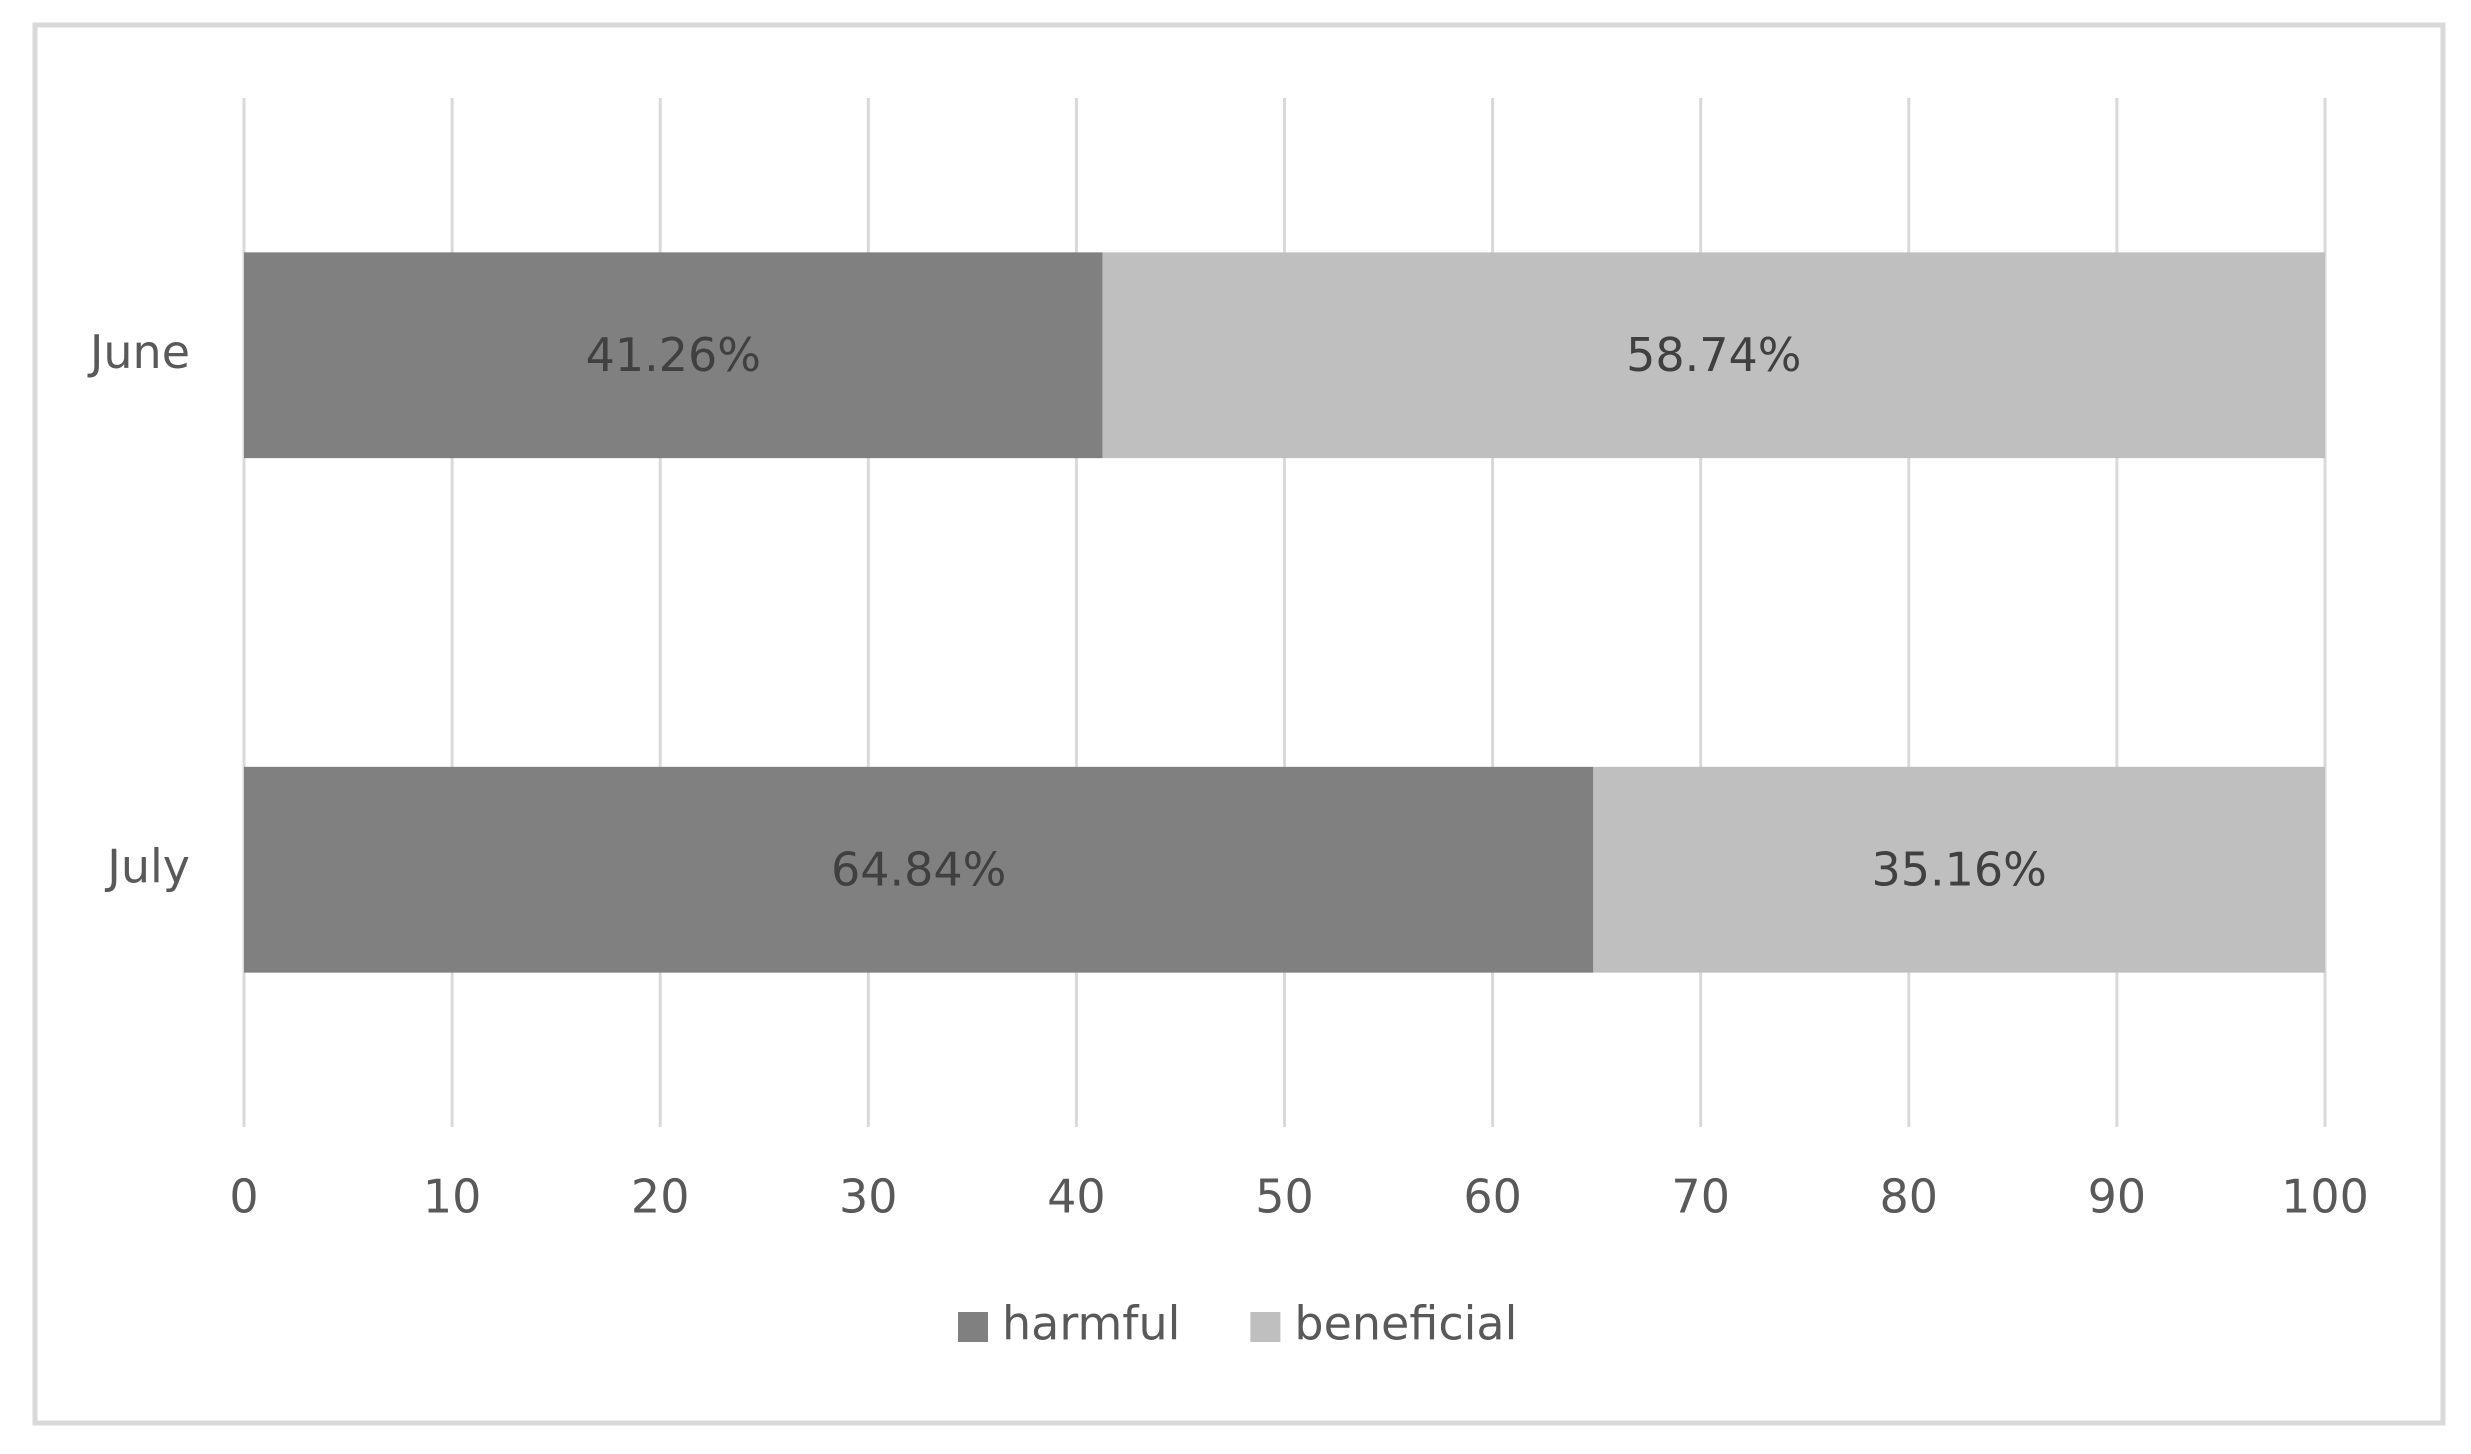  Describe the element at coordinates (660, 1197) in the screenshot. I see `x-tick-label: 20` at that location.